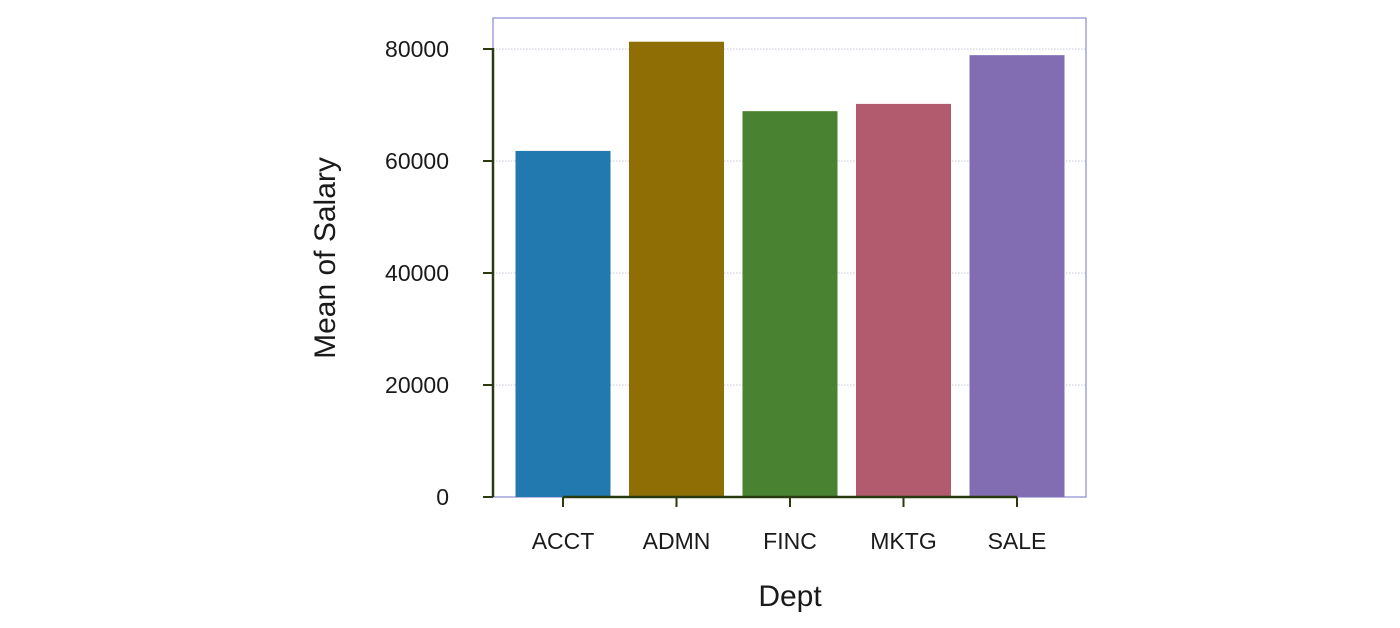 This screenshot has width=1400, height=628. I want to click on bar-admn, so click(676, 269).